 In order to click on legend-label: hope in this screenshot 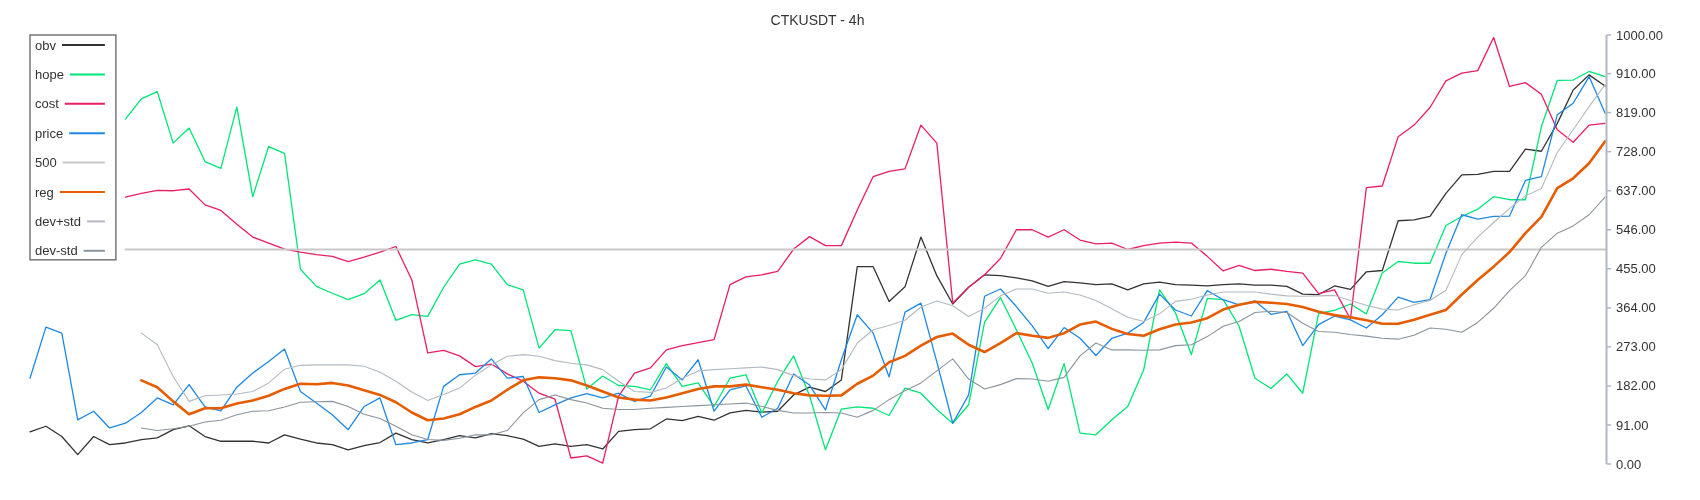, I will do `click(49, 74)`.